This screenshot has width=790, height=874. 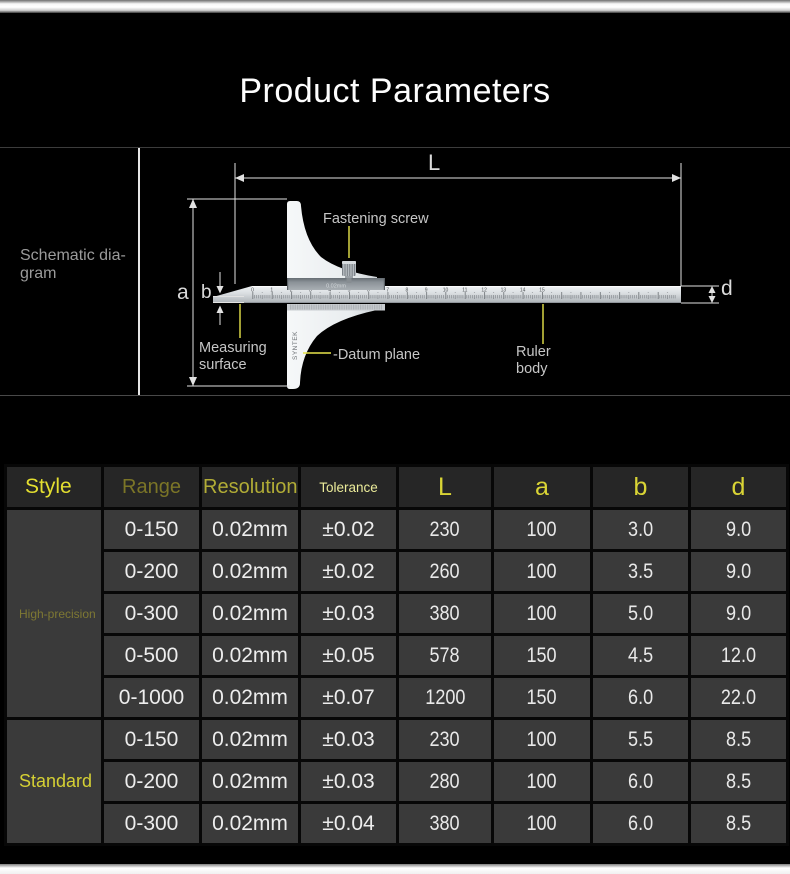 What do you see at coordinates (329, 290) in the screenshot?
I see `ruler-number: 4` at bounding box center [329, 290].